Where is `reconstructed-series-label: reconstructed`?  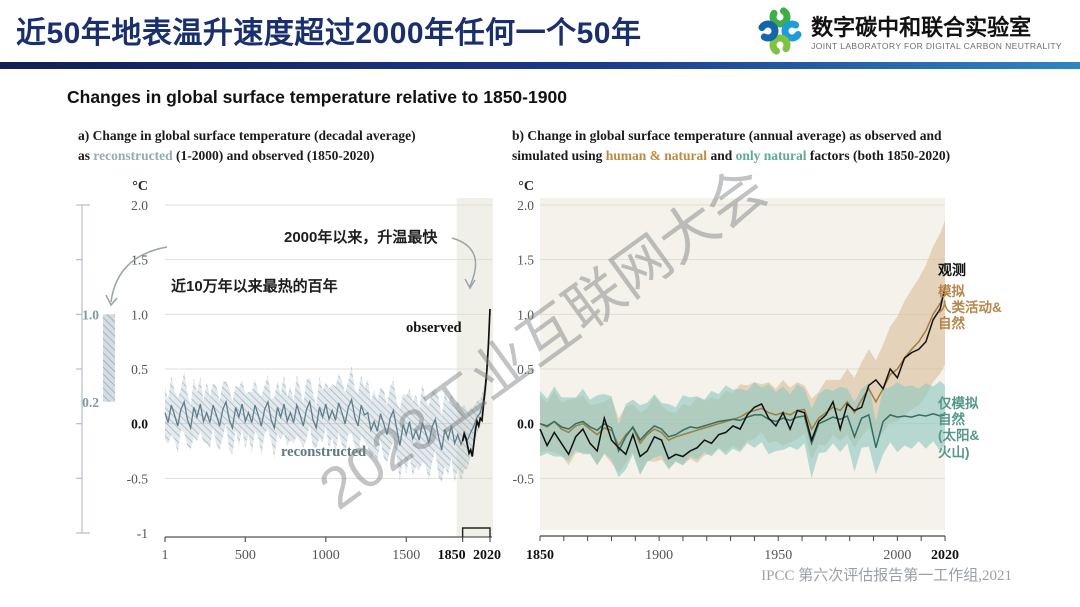 reconstructed-series-label: reconstructed is located at coordinates (324, 452).